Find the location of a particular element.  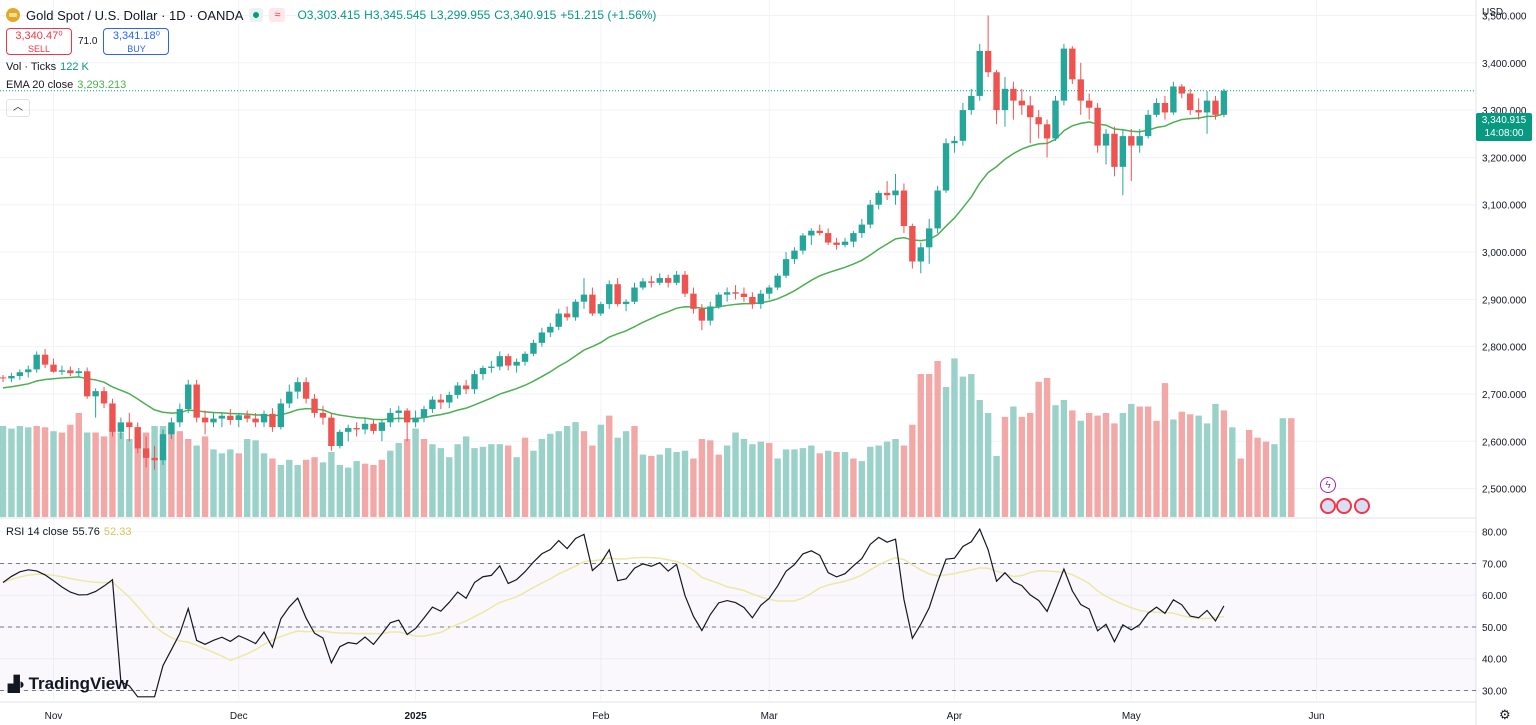

volatility-icon: ≈ is located at coordinates (277, 15).